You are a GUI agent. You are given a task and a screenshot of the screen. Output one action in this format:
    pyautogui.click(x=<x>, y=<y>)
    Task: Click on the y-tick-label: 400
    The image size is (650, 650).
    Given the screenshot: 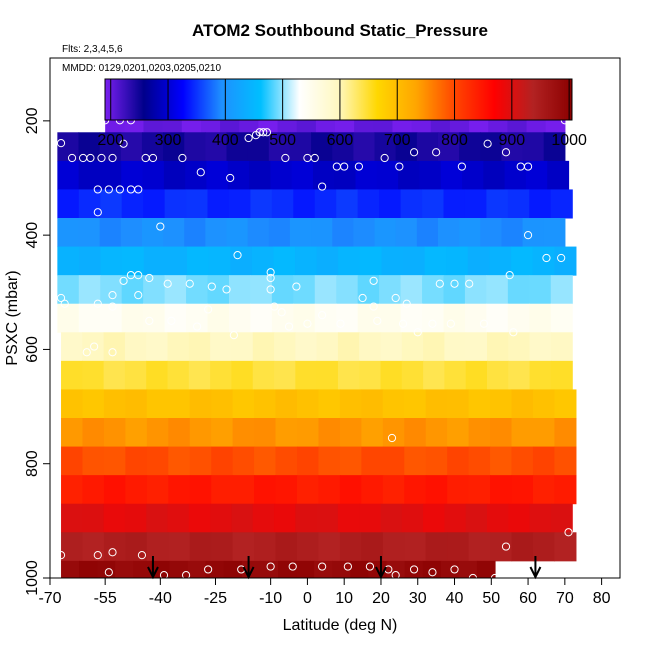 What is the action you would take?
    pyautogui.click(x=32, y=235)
    